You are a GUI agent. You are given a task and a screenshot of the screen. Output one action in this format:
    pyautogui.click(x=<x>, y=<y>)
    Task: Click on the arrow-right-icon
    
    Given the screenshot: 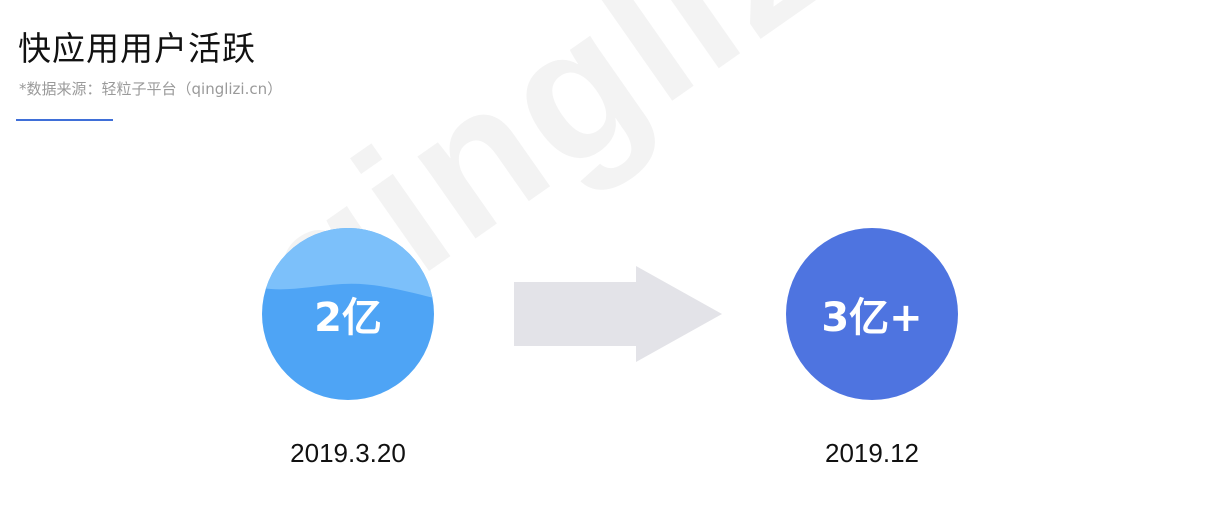 What is the action you would take?
    pyautogui.click(x=618, y=314)
    